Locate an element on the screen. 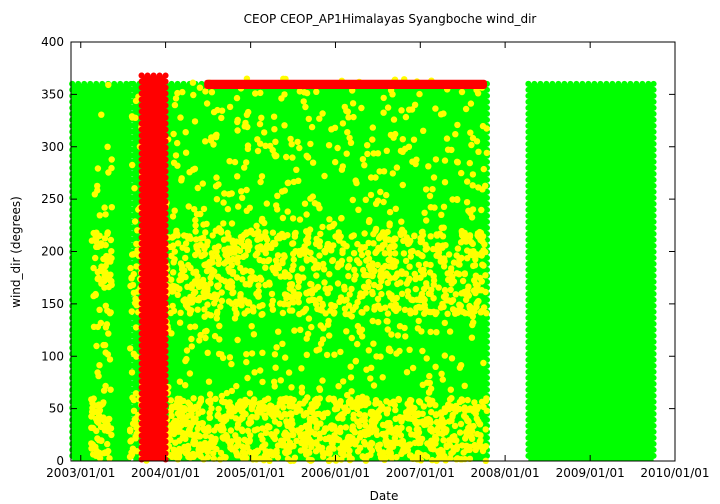 Image resolution: width=720 pixels, height=504 pixels. x-tick-label: 2006/01/01 is located at coordinates (335, 473).